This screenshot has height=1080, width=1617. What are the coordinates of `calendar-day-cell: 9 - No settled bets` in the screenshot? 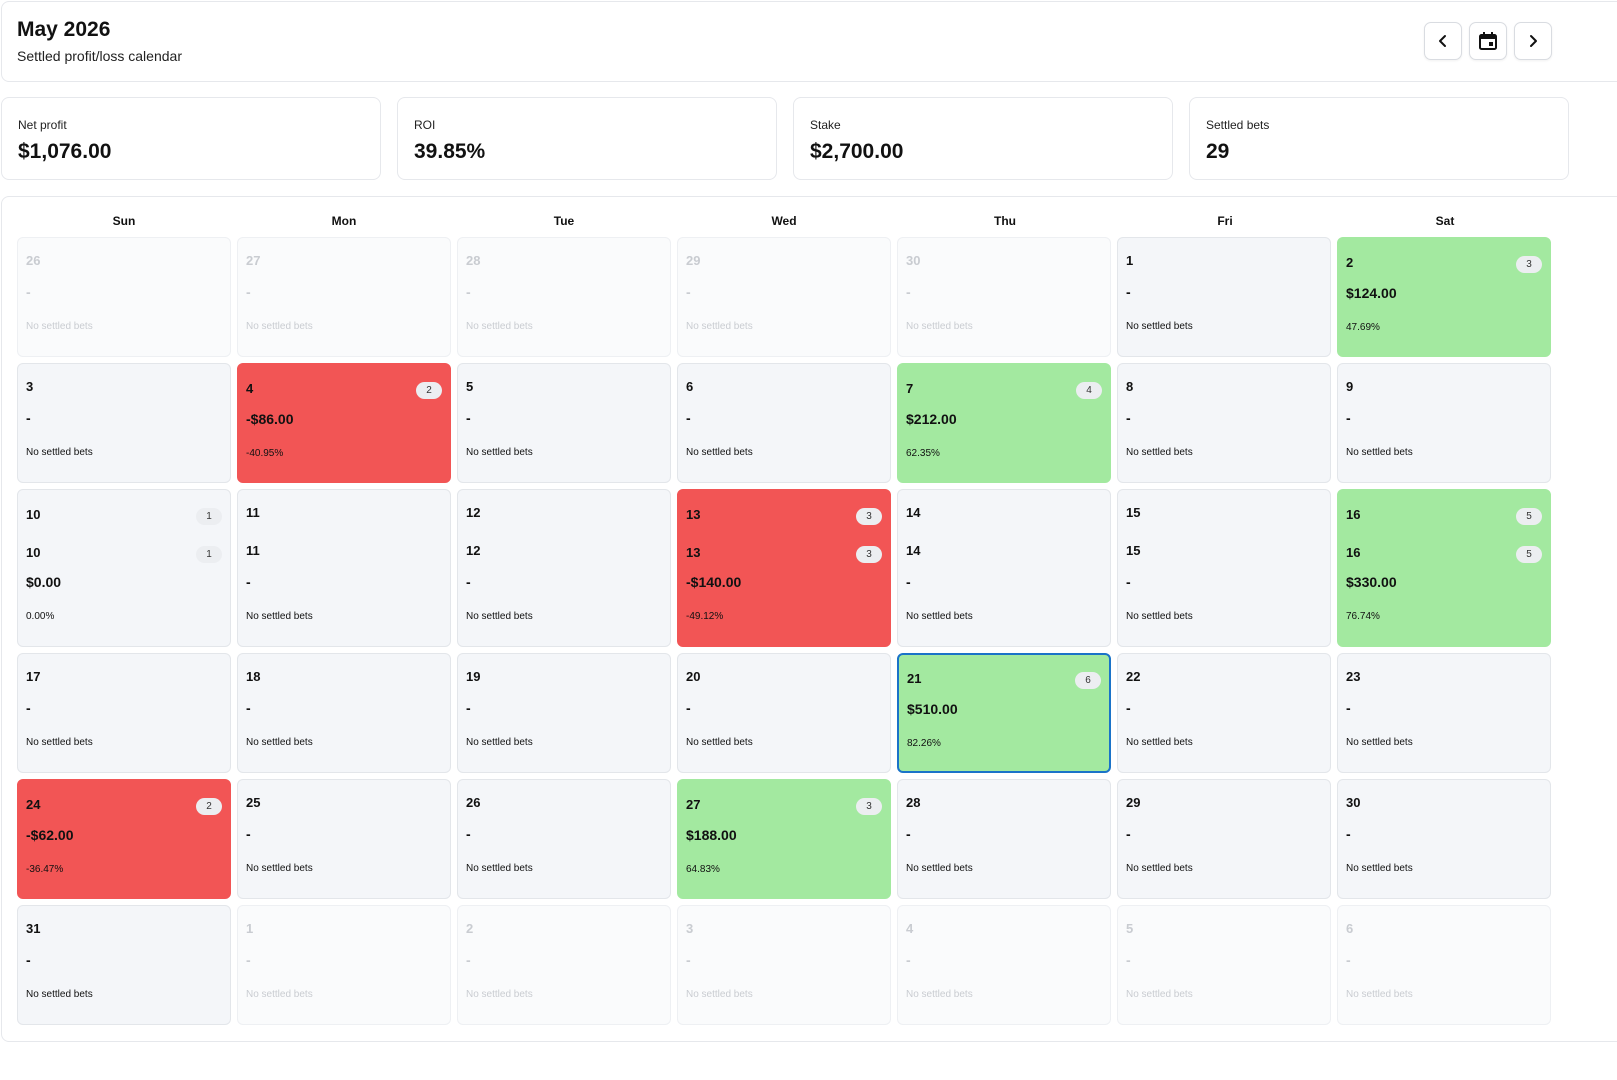 It's located at (1444, 423).